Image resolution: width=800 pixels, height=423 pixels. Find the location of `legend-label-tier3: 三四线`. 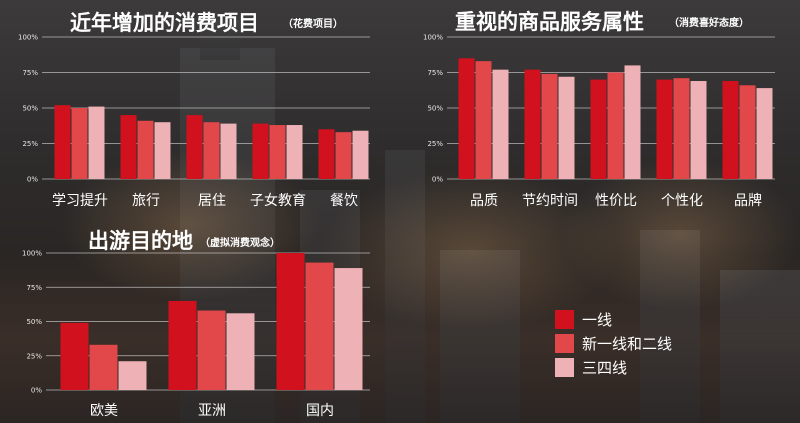

legend-label-tier3: 三四线 is located at coordinates (604, 368).